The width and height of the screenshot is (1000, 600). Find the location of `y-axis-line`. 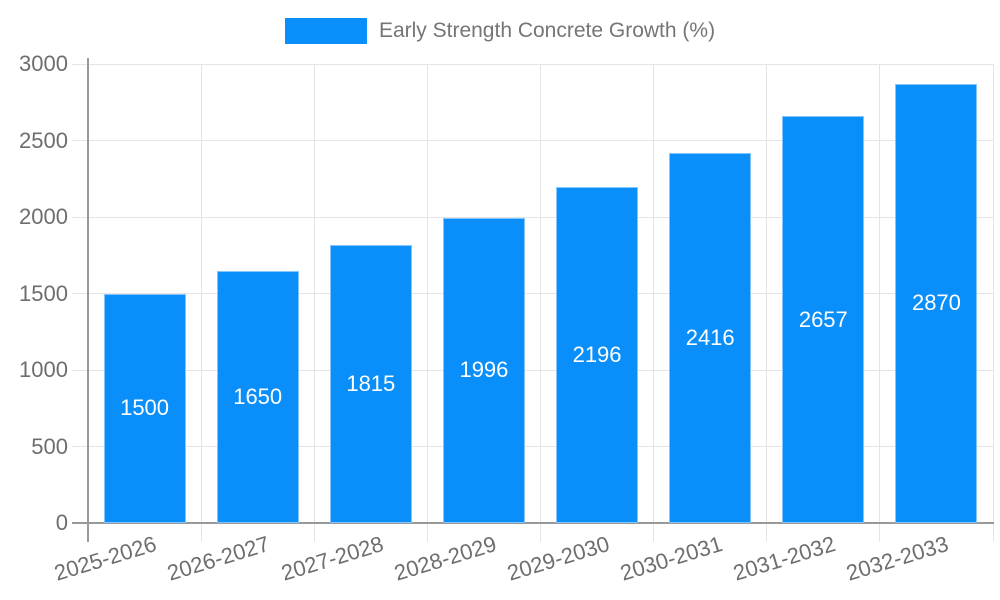

y-axis-line is located at coordinates (88, 300).